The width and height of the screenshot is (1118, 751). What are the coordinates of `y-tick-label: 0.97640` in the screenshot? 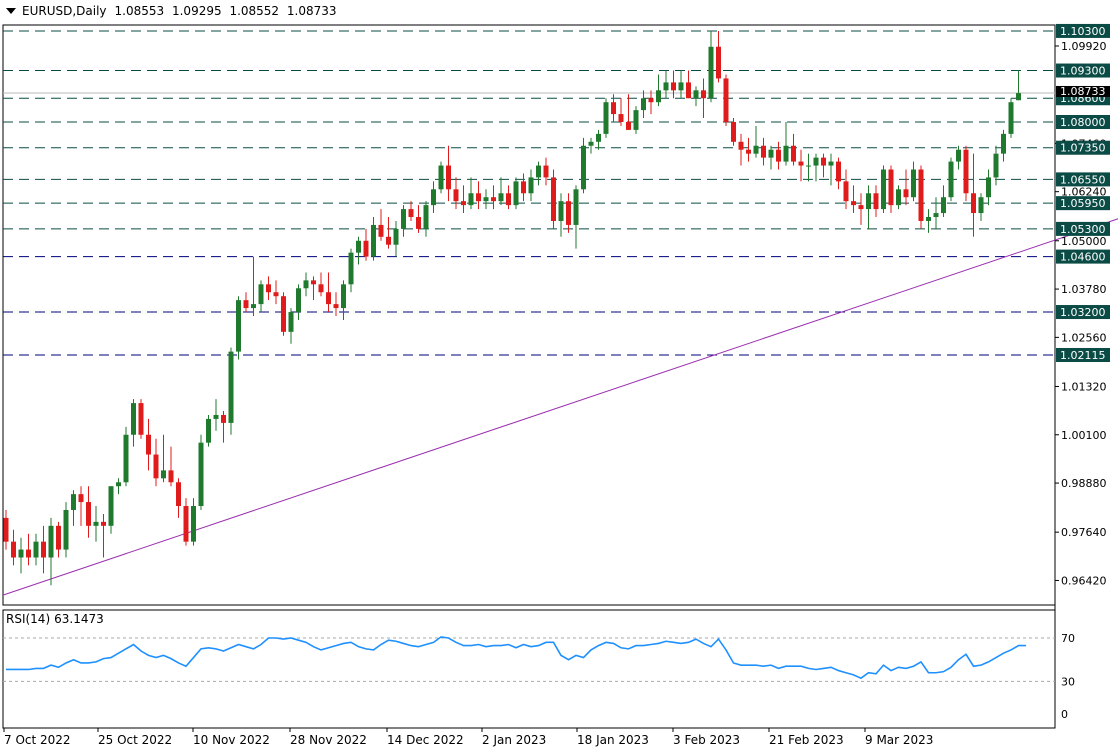 It's located at (1084, 532).